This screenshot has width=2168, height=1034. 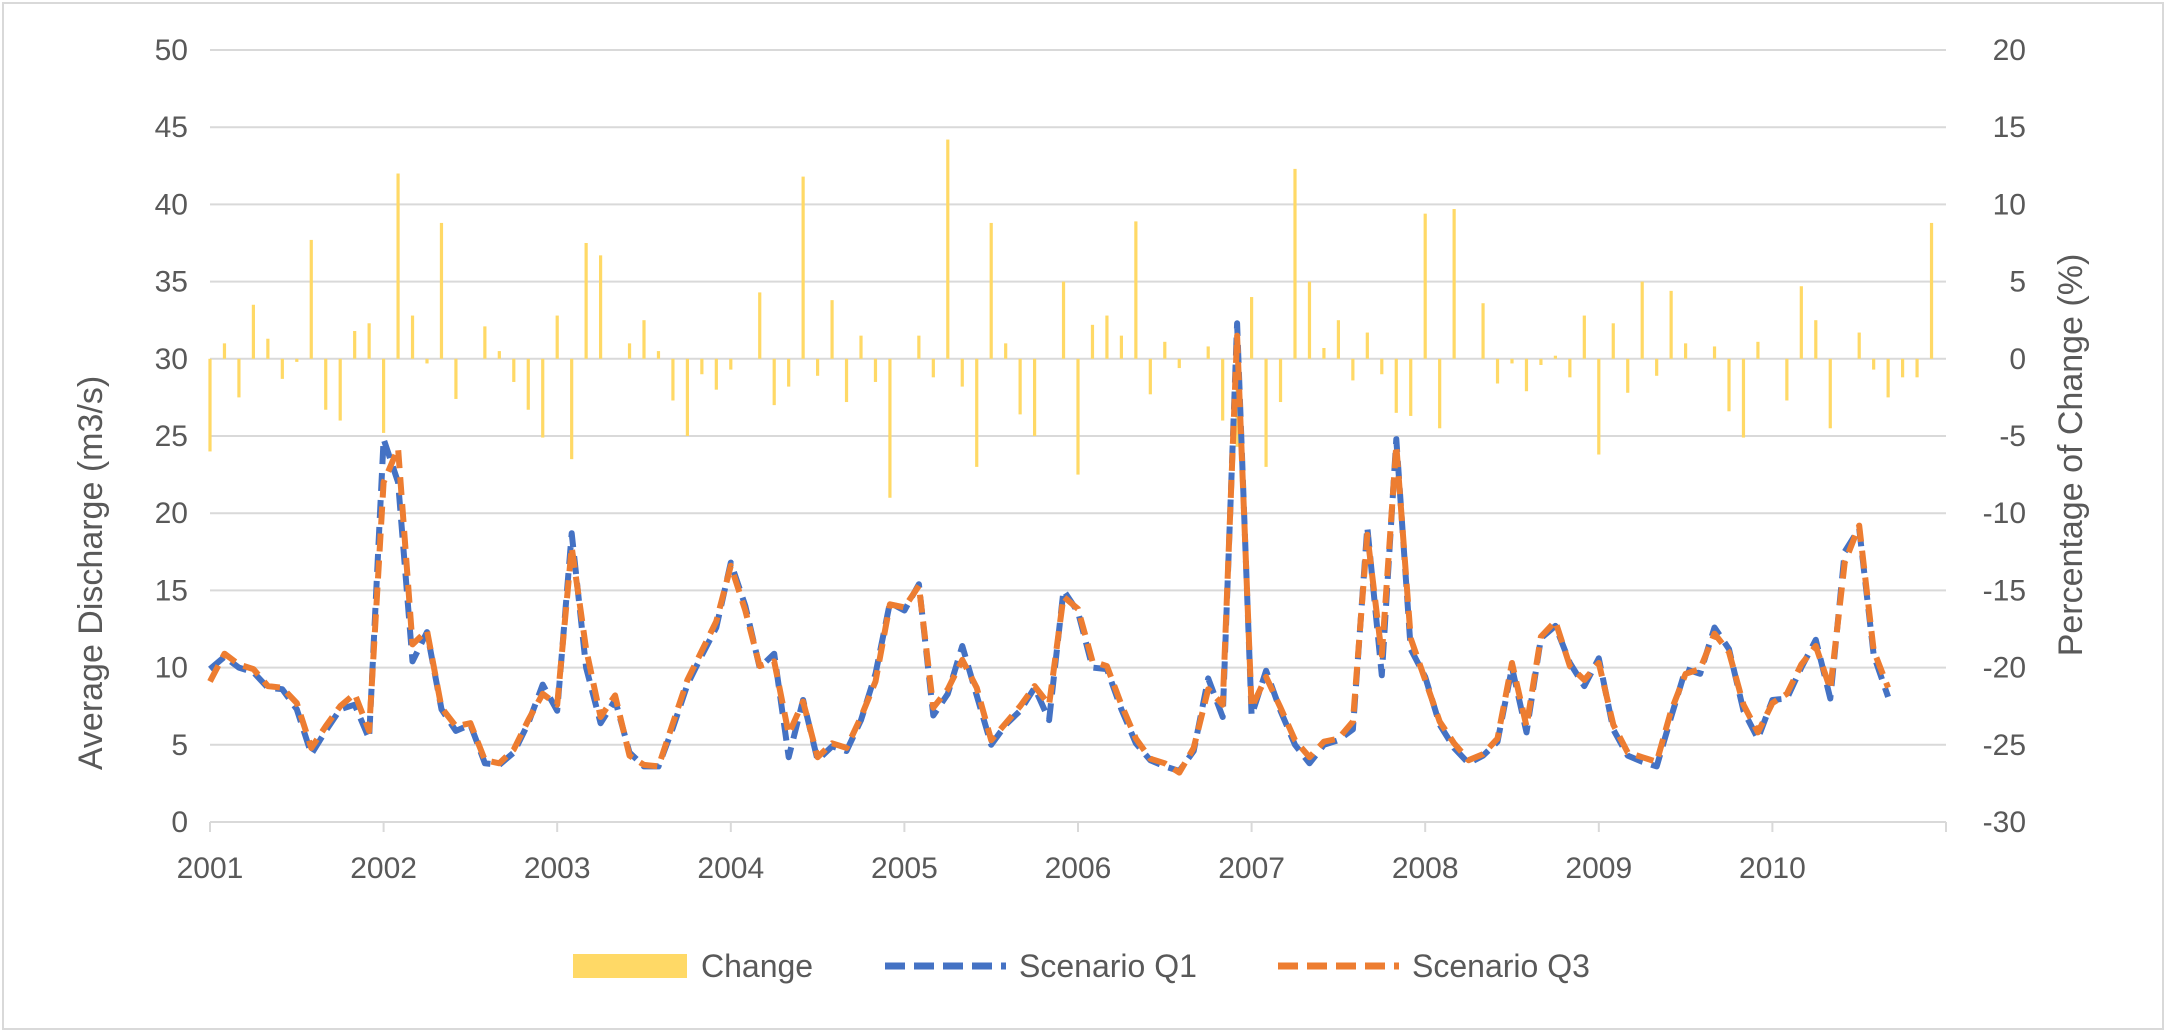 What do you see at coordinates (2004, 668) in the screenshot?
I see `y-right-tick-label: -20` at bounding box center [2004, 668].